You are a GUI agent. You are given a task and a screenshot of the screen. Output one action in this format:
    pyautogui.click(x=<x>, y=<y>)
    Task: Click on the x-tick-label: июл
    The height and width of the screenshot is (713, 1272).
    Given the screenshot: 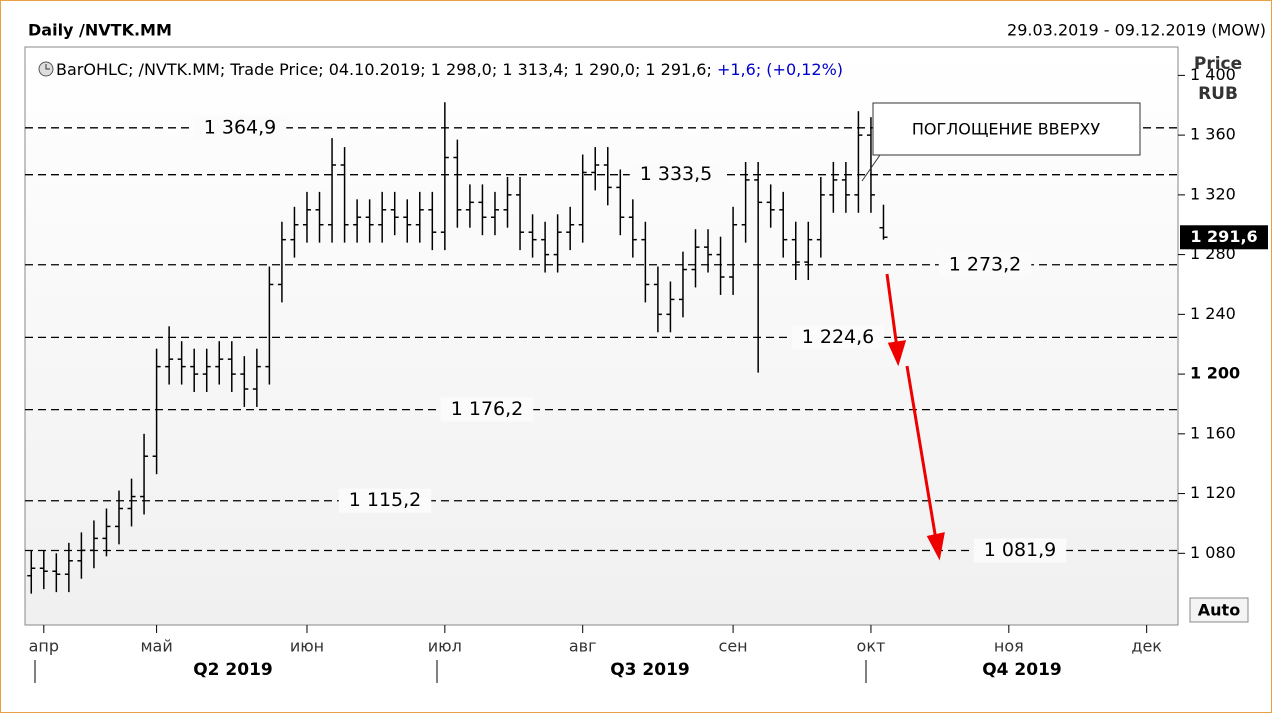 What is the action you would take?
    pyautogui.click(x=445, y=646)
    